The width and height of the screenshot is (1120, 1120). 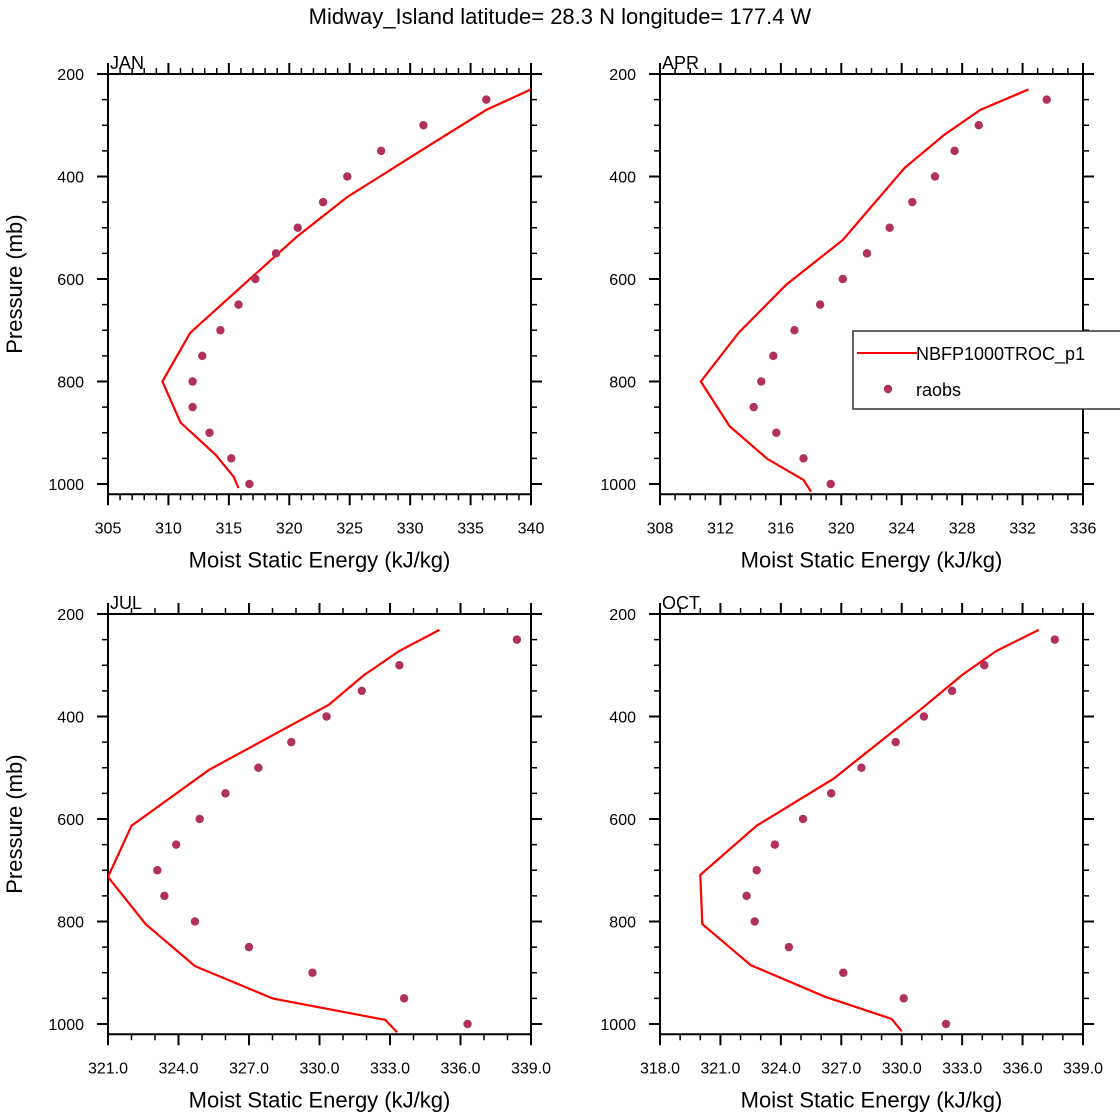 I want to click on panel-title: APR, so click(x=680, y=63).